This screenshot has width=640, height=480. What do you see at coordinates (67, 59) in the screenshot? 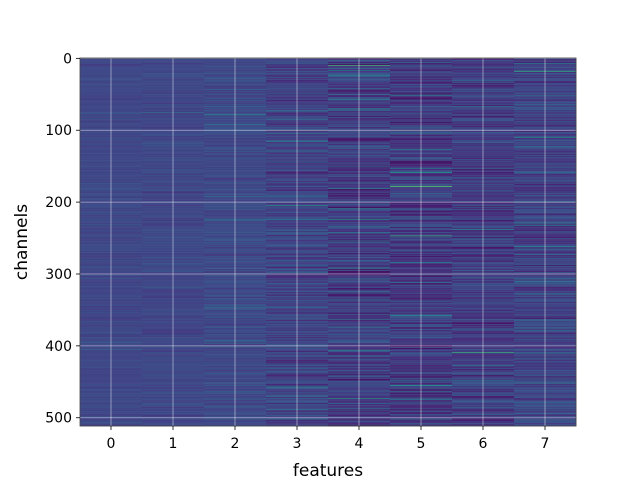
I see `y-tick-label: 0` at bounding box center [67, 59].